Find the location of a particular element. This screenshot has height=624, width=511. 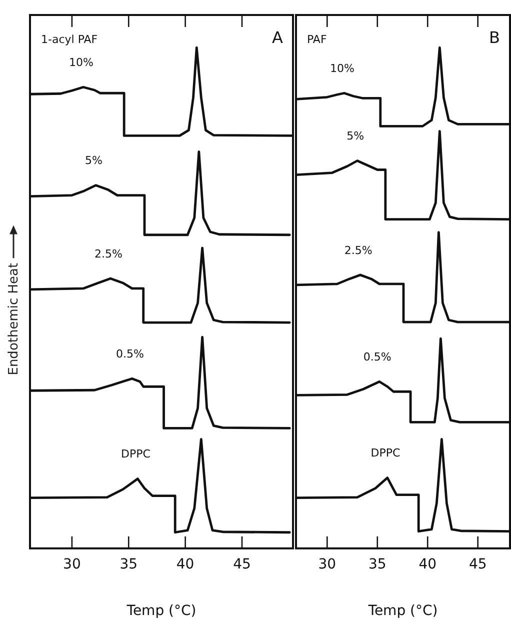

text: B is located at coordinates (494, 38).